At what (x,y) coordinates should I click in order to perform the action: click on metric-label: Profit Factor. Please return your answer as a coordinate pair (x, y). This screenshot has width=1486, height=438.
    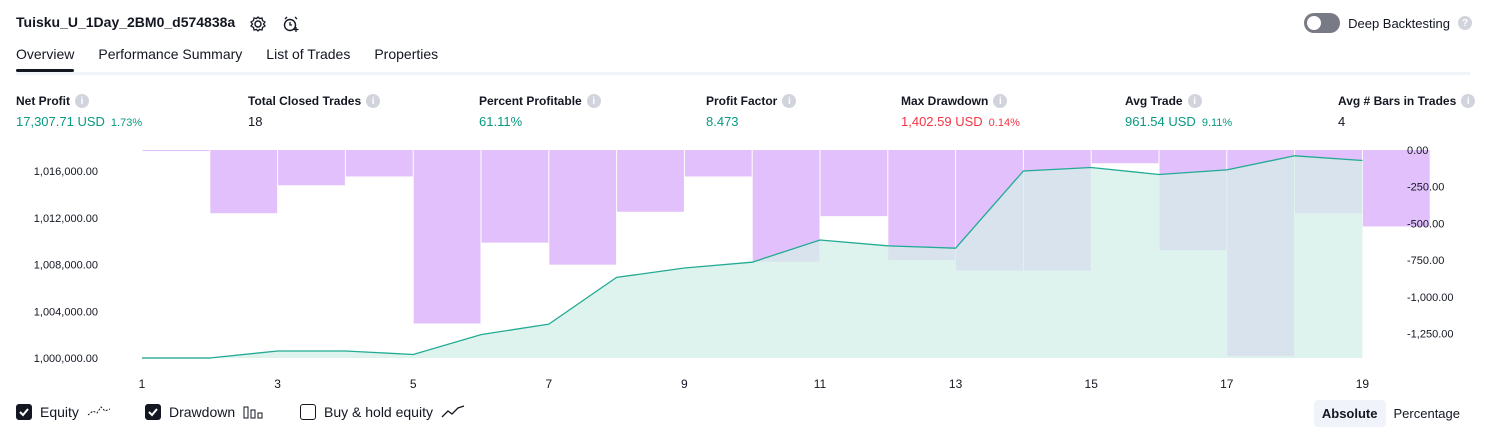
    Looking at the image, I should click on (742, 101).